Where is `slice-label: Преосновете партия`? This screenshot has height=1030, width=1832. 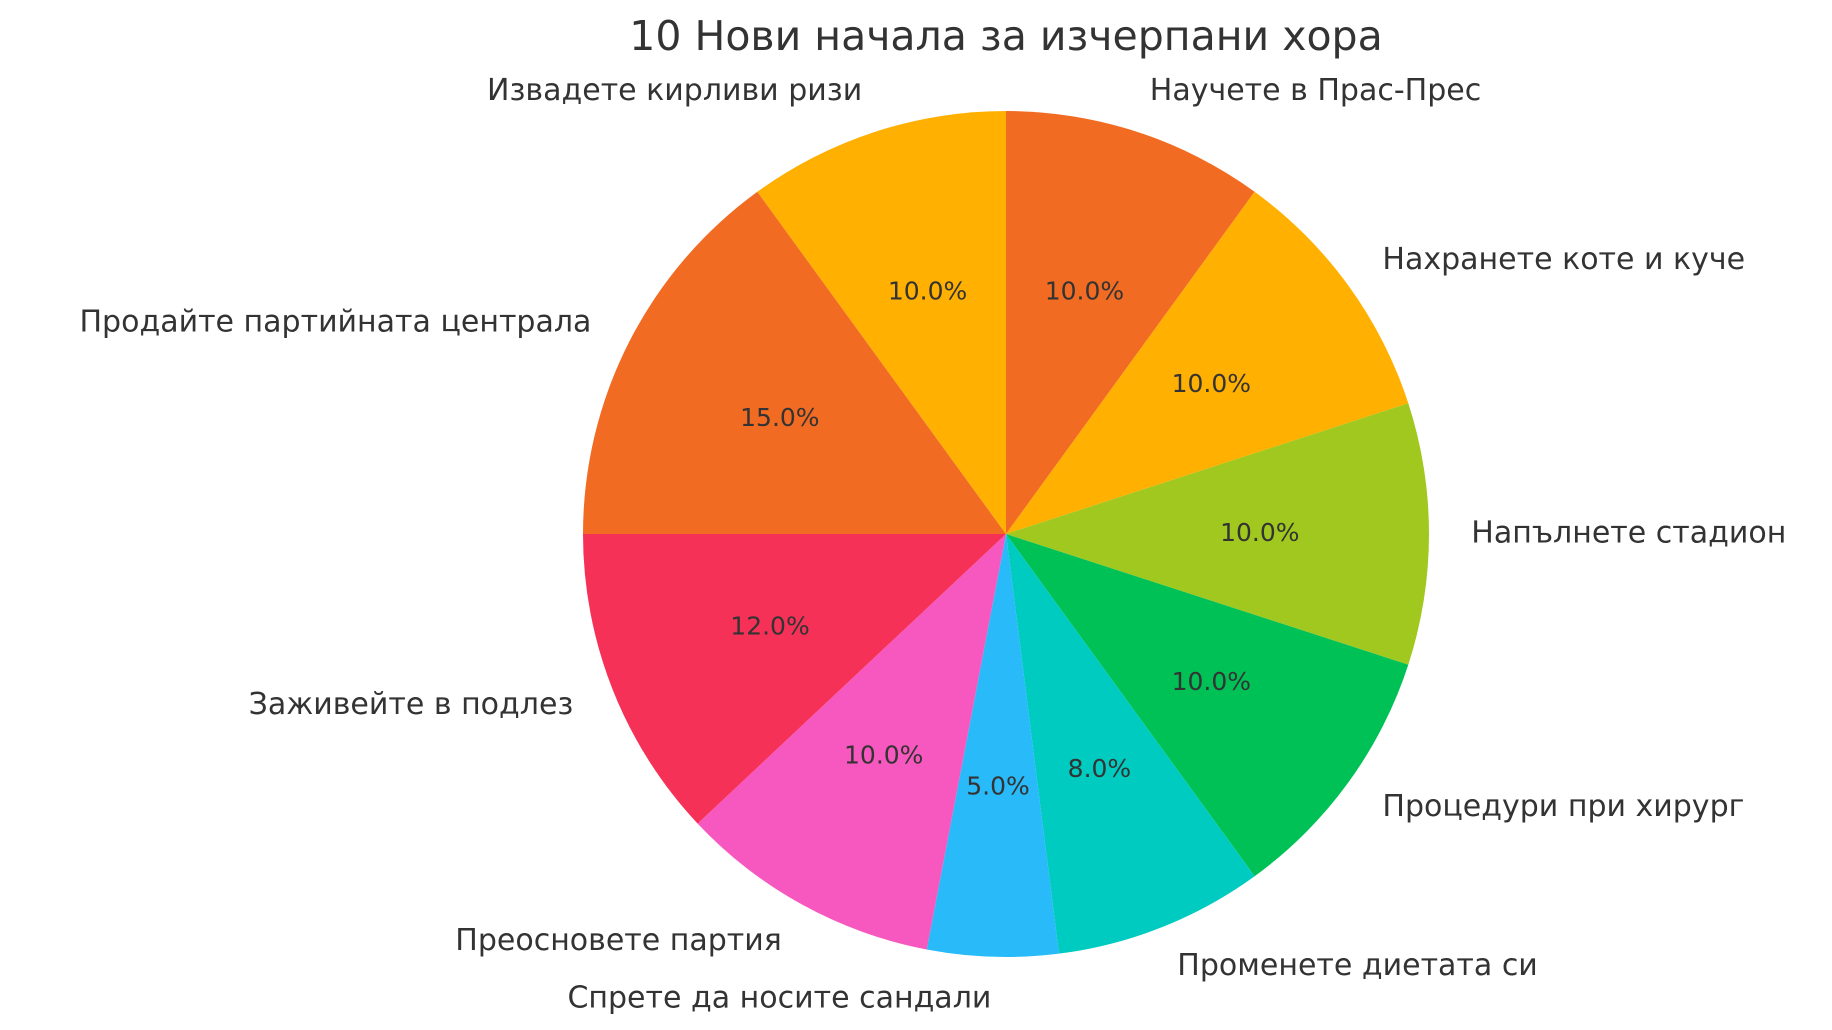 slice-label: Преосновете партия is located at coordinates (618, 940).